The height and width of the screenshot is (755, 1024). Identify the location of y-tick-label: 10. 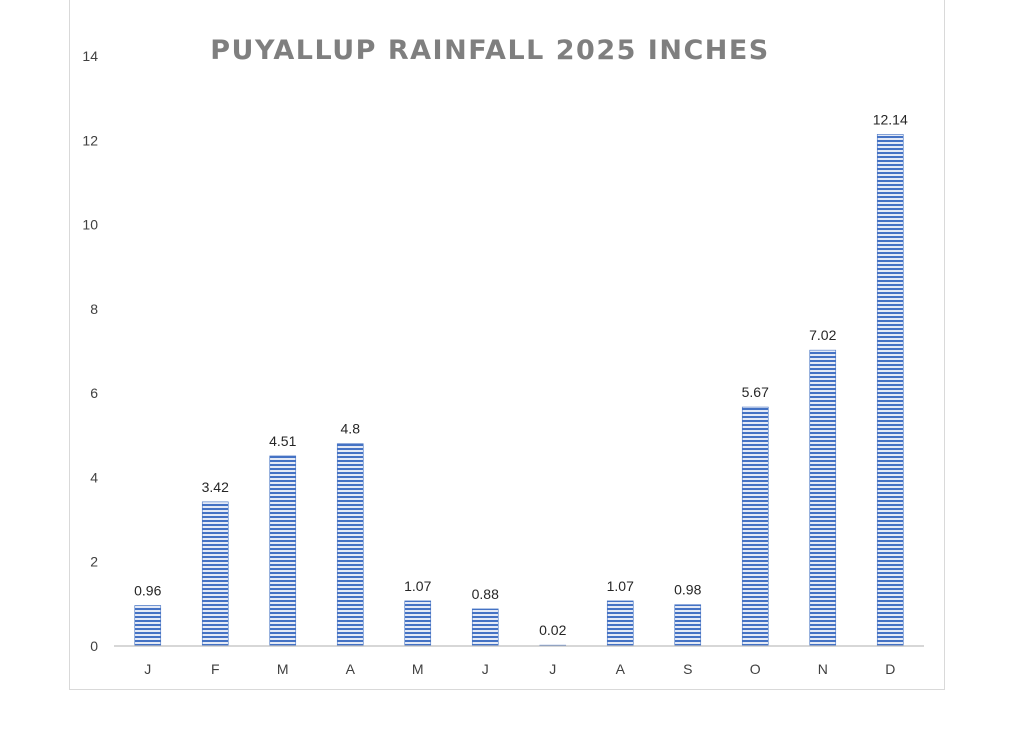
(90, 225).